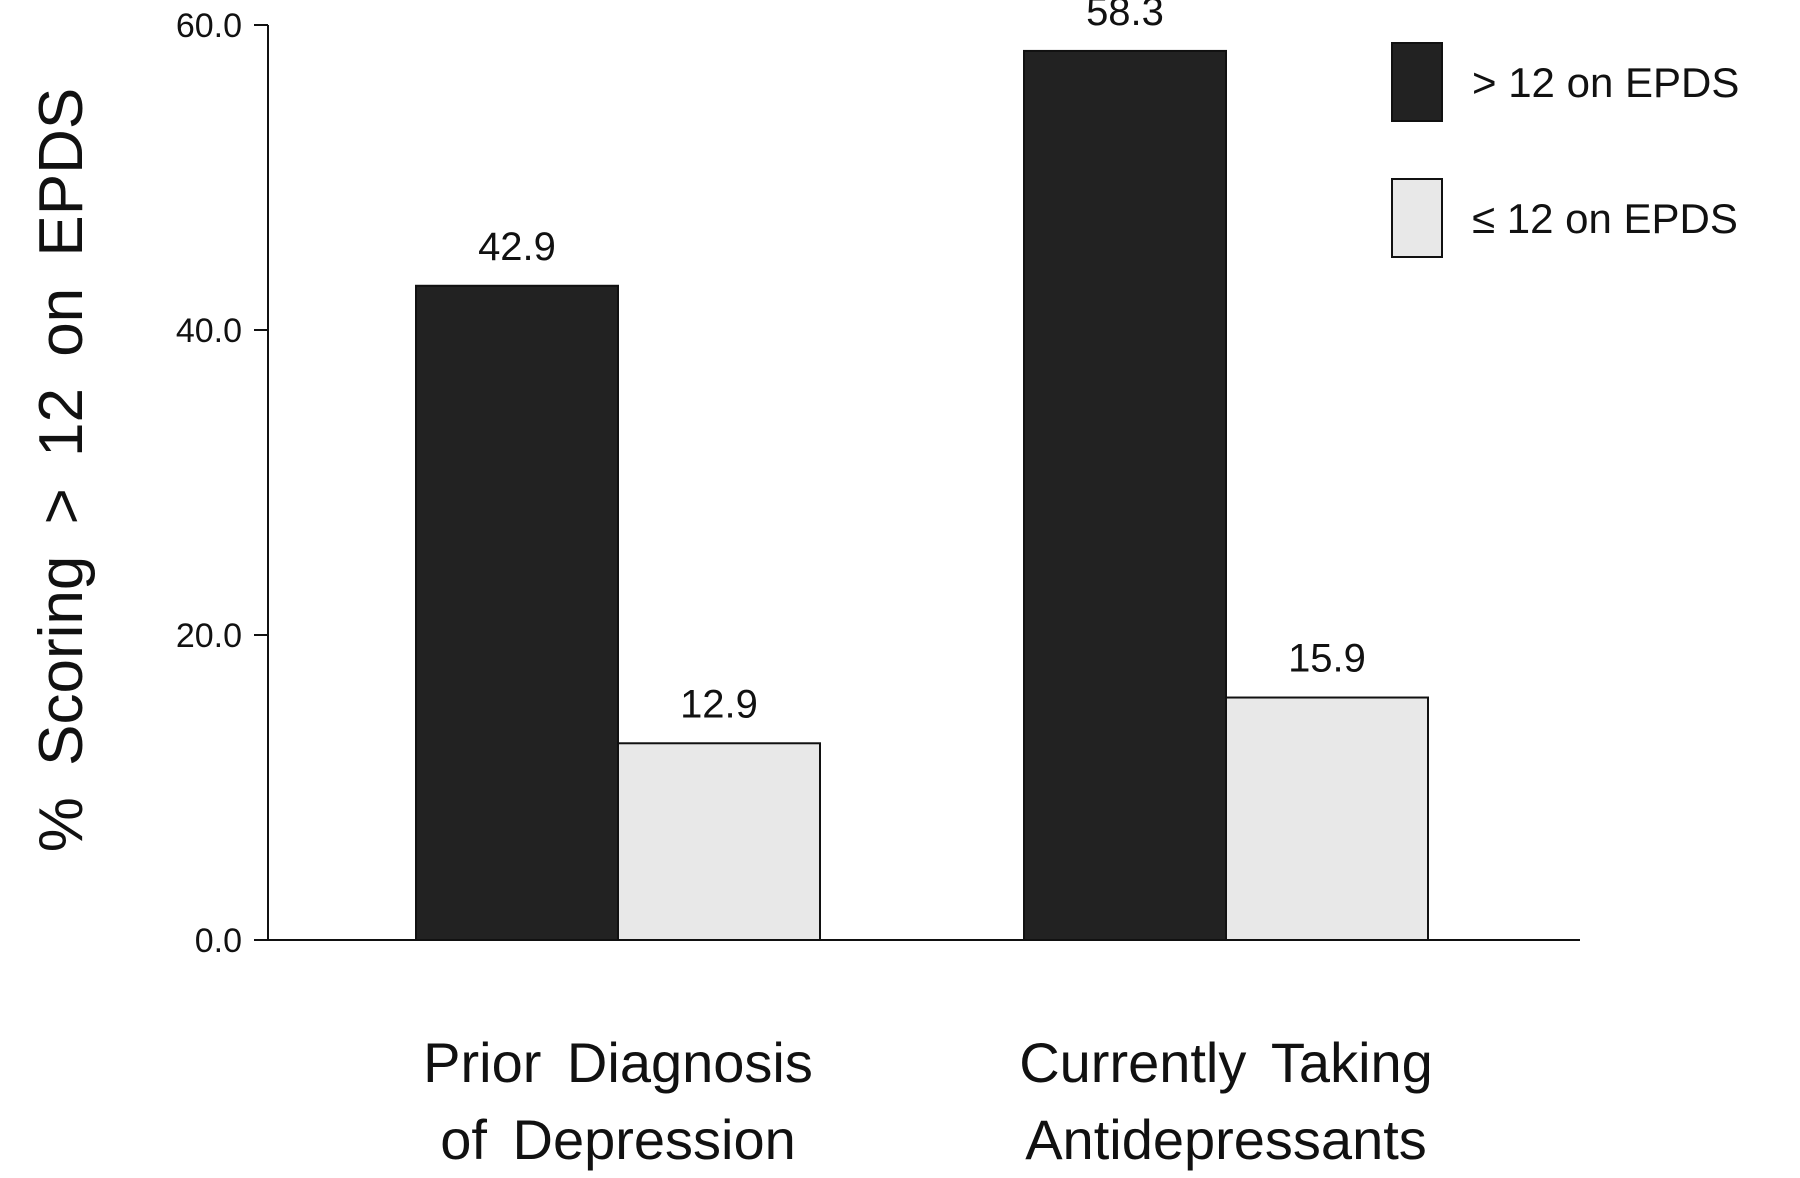 The height and width of the screenshot is (1178, 1800). Describe the element at coordinates (1565, 150) in the screenshot. I see `legend: > 12 on EPDS ≤ 12 on EPDS` at that location.